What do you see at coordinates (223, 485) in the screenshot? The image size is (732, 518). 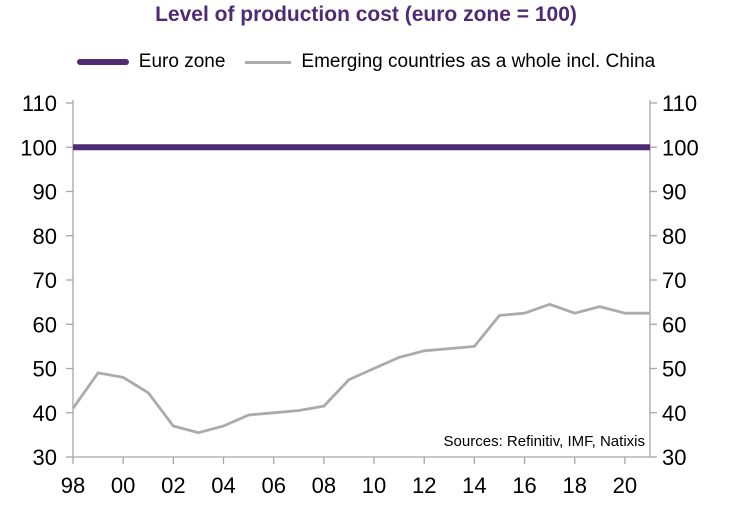 I see `x-axis-tick-label: 04` at bounding box center [223, 485].